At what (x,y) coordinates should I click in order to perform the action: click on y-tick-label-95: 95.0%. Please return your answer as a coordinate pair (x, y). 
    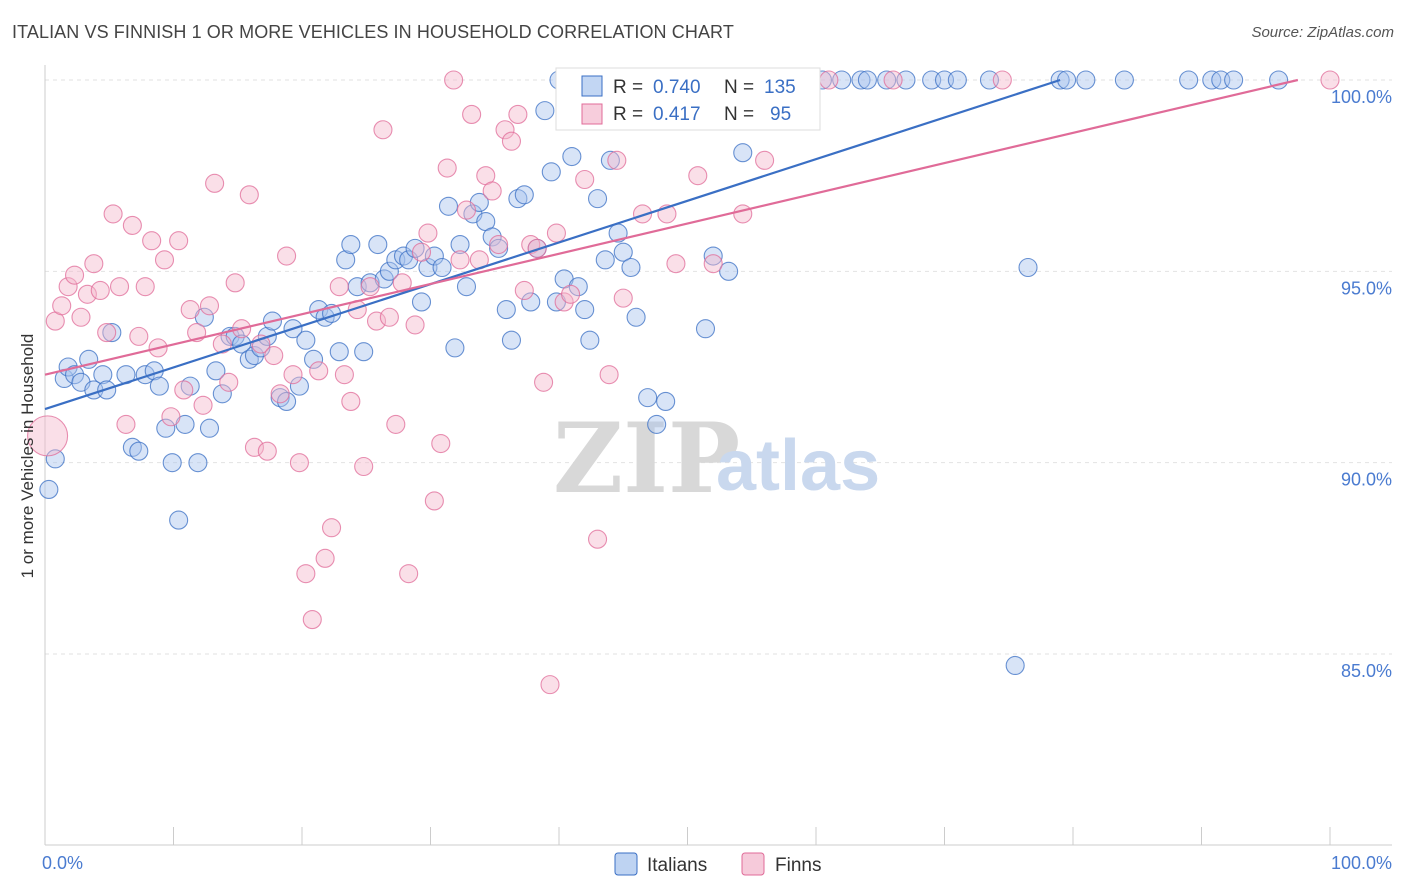
    Looking at the image, I should click on (1366, 288).